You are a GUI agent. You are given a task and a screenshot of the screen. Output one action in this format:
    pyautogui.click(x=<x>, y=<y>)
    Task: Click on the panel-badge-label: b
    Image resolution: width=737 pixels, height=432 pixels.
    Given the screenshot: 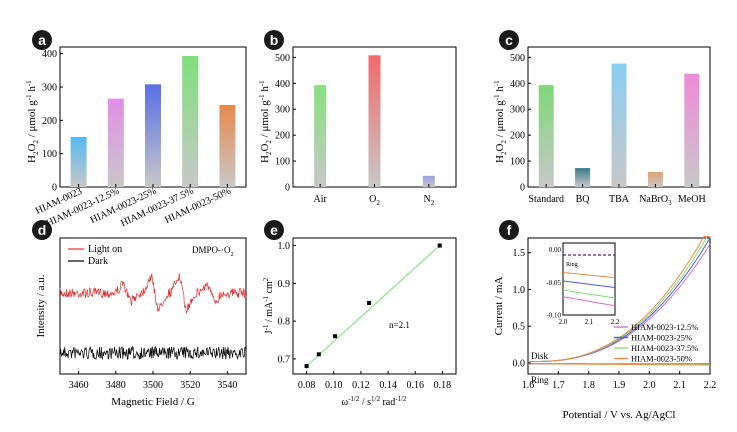 What is the action you would take?
    pyautogui.click(x=274, y=40)
    